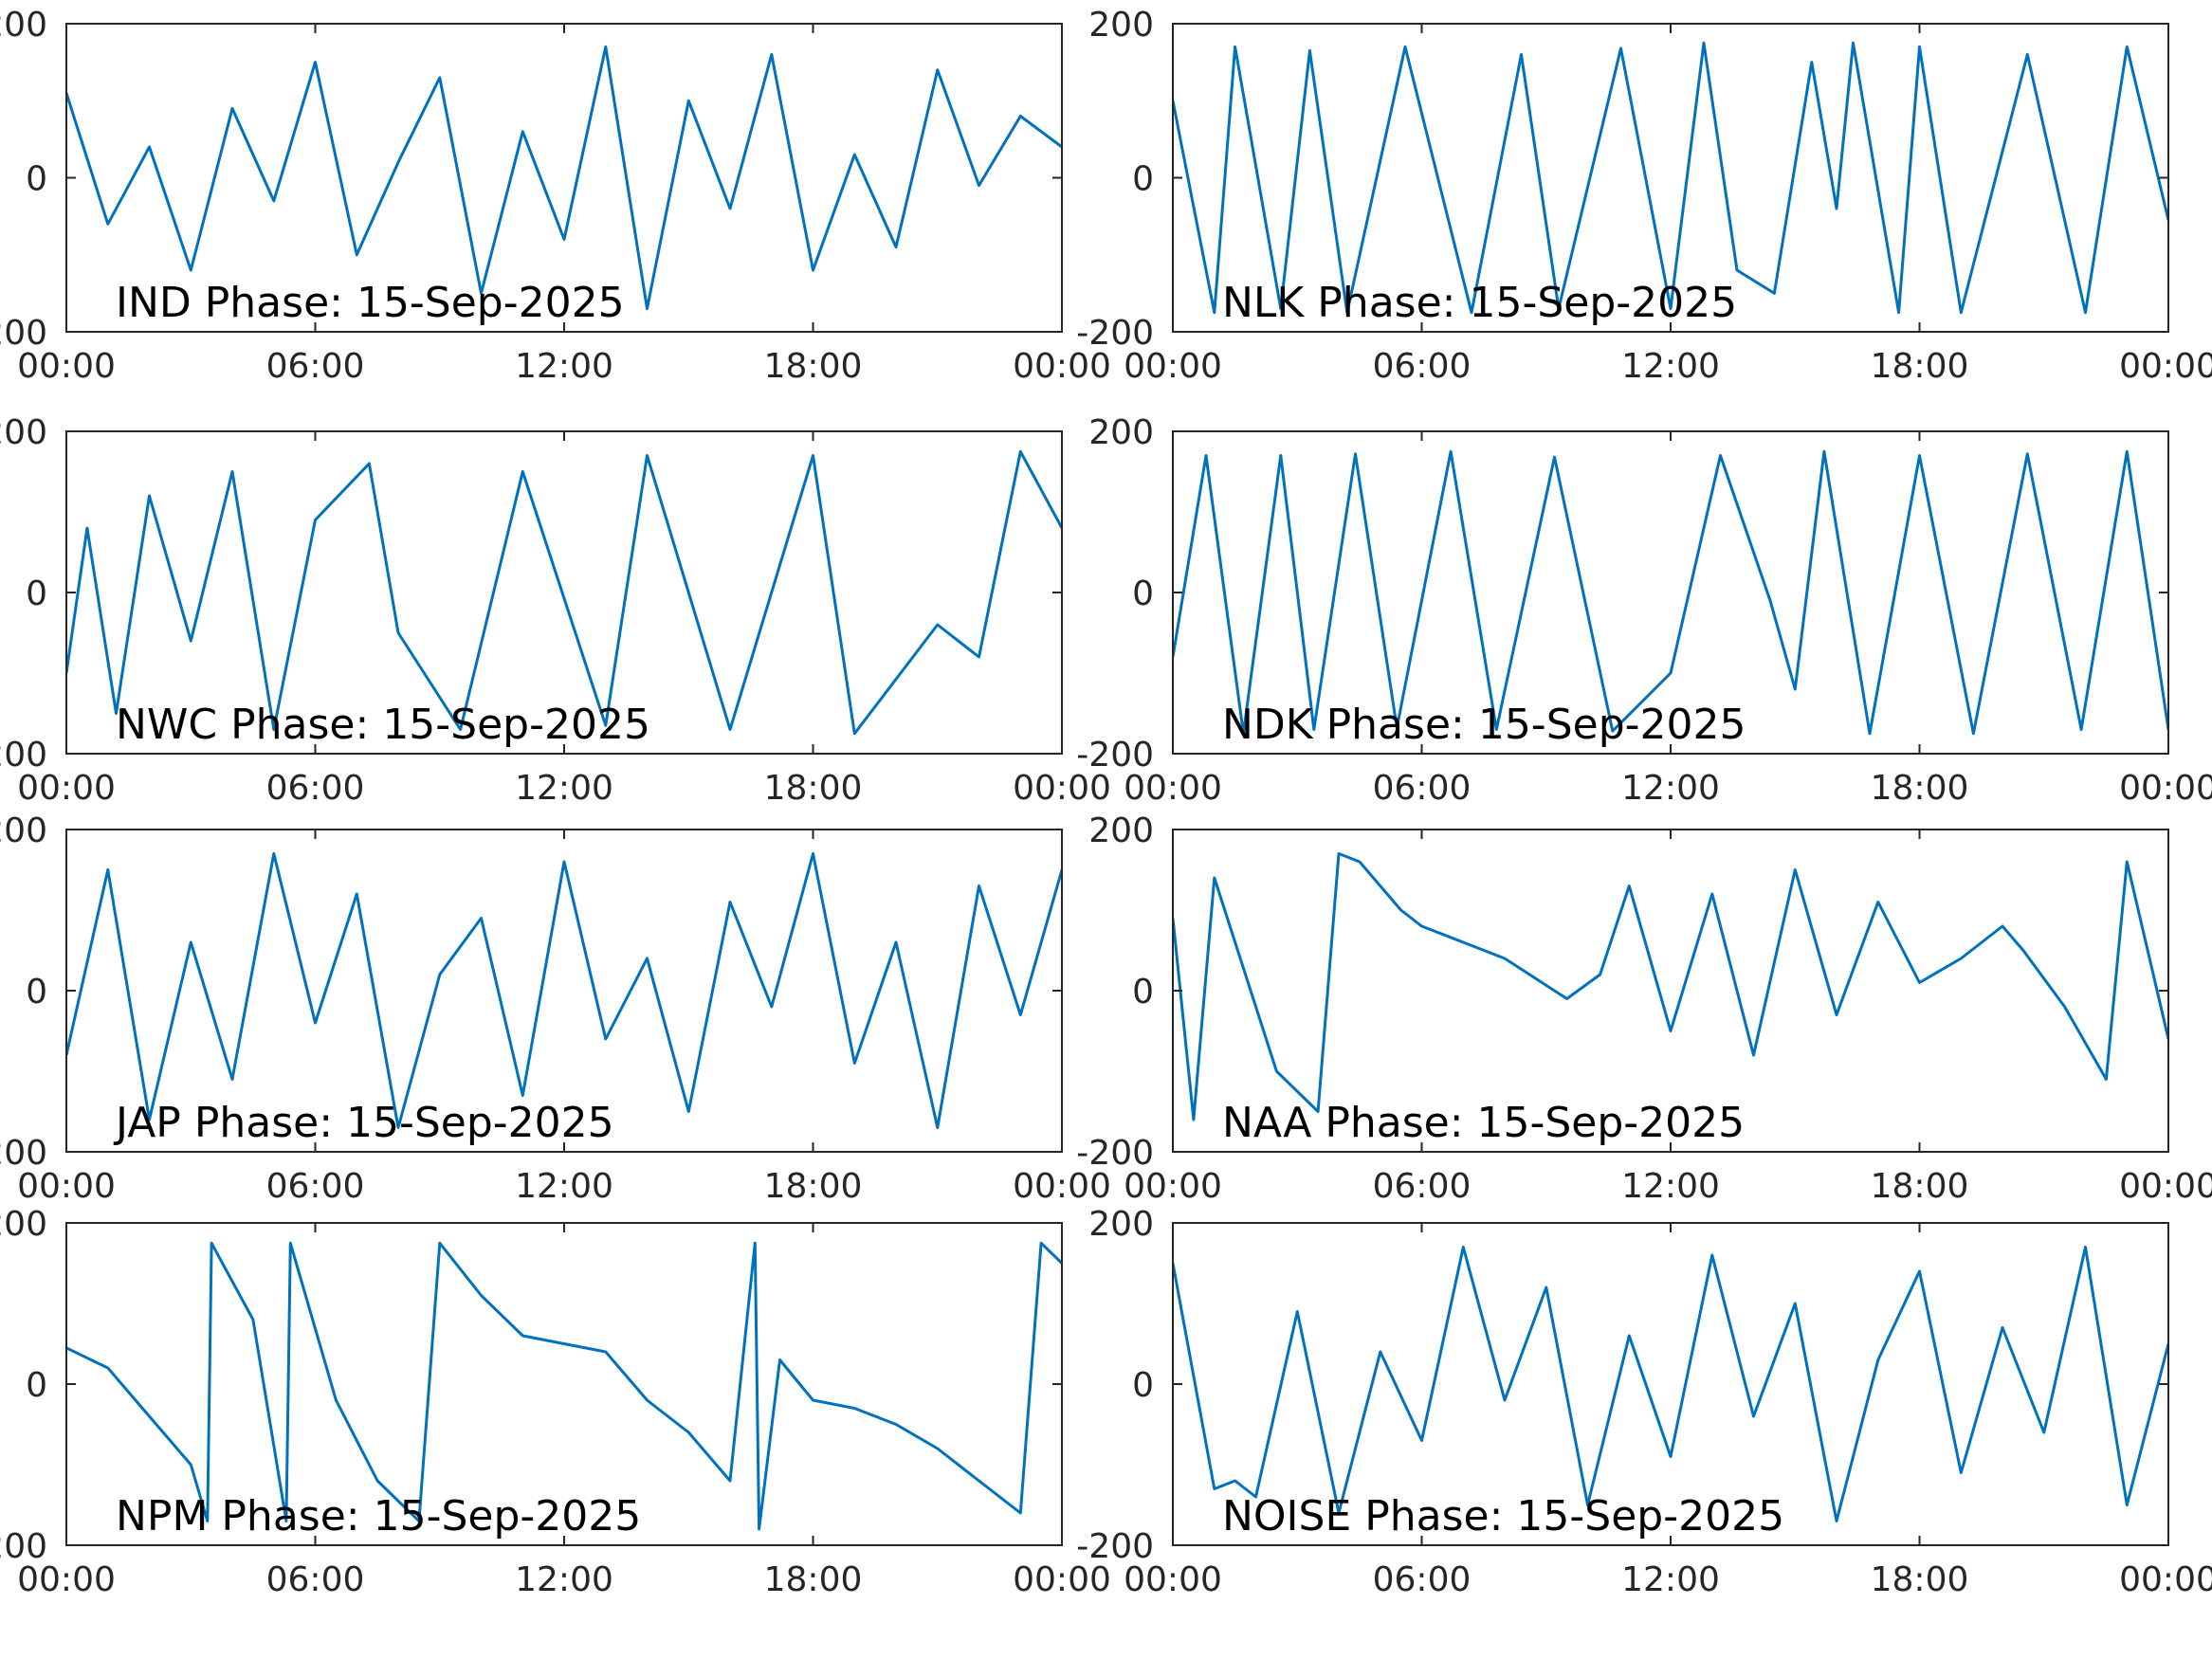 This screenshot has width=2212, height=1659. Describe the element at coordinates (564, 592) in the screenshot. I see `series-line-nwc` at that location.